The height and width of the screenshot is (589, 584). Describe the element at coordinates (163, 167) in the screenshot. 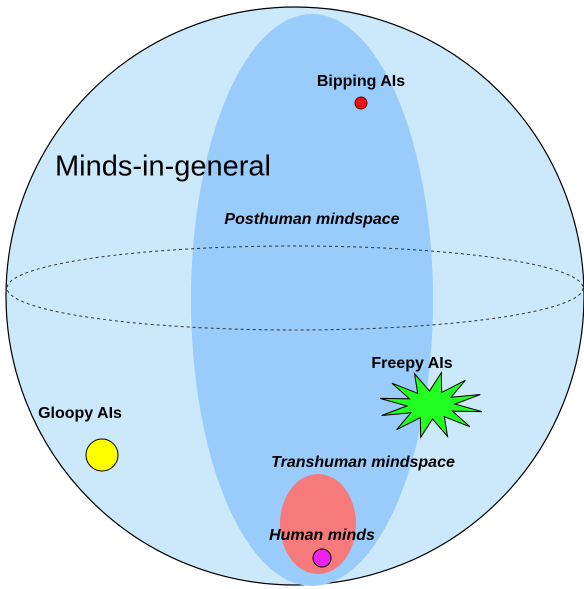

I see `title: Minds-in-general` at that location.